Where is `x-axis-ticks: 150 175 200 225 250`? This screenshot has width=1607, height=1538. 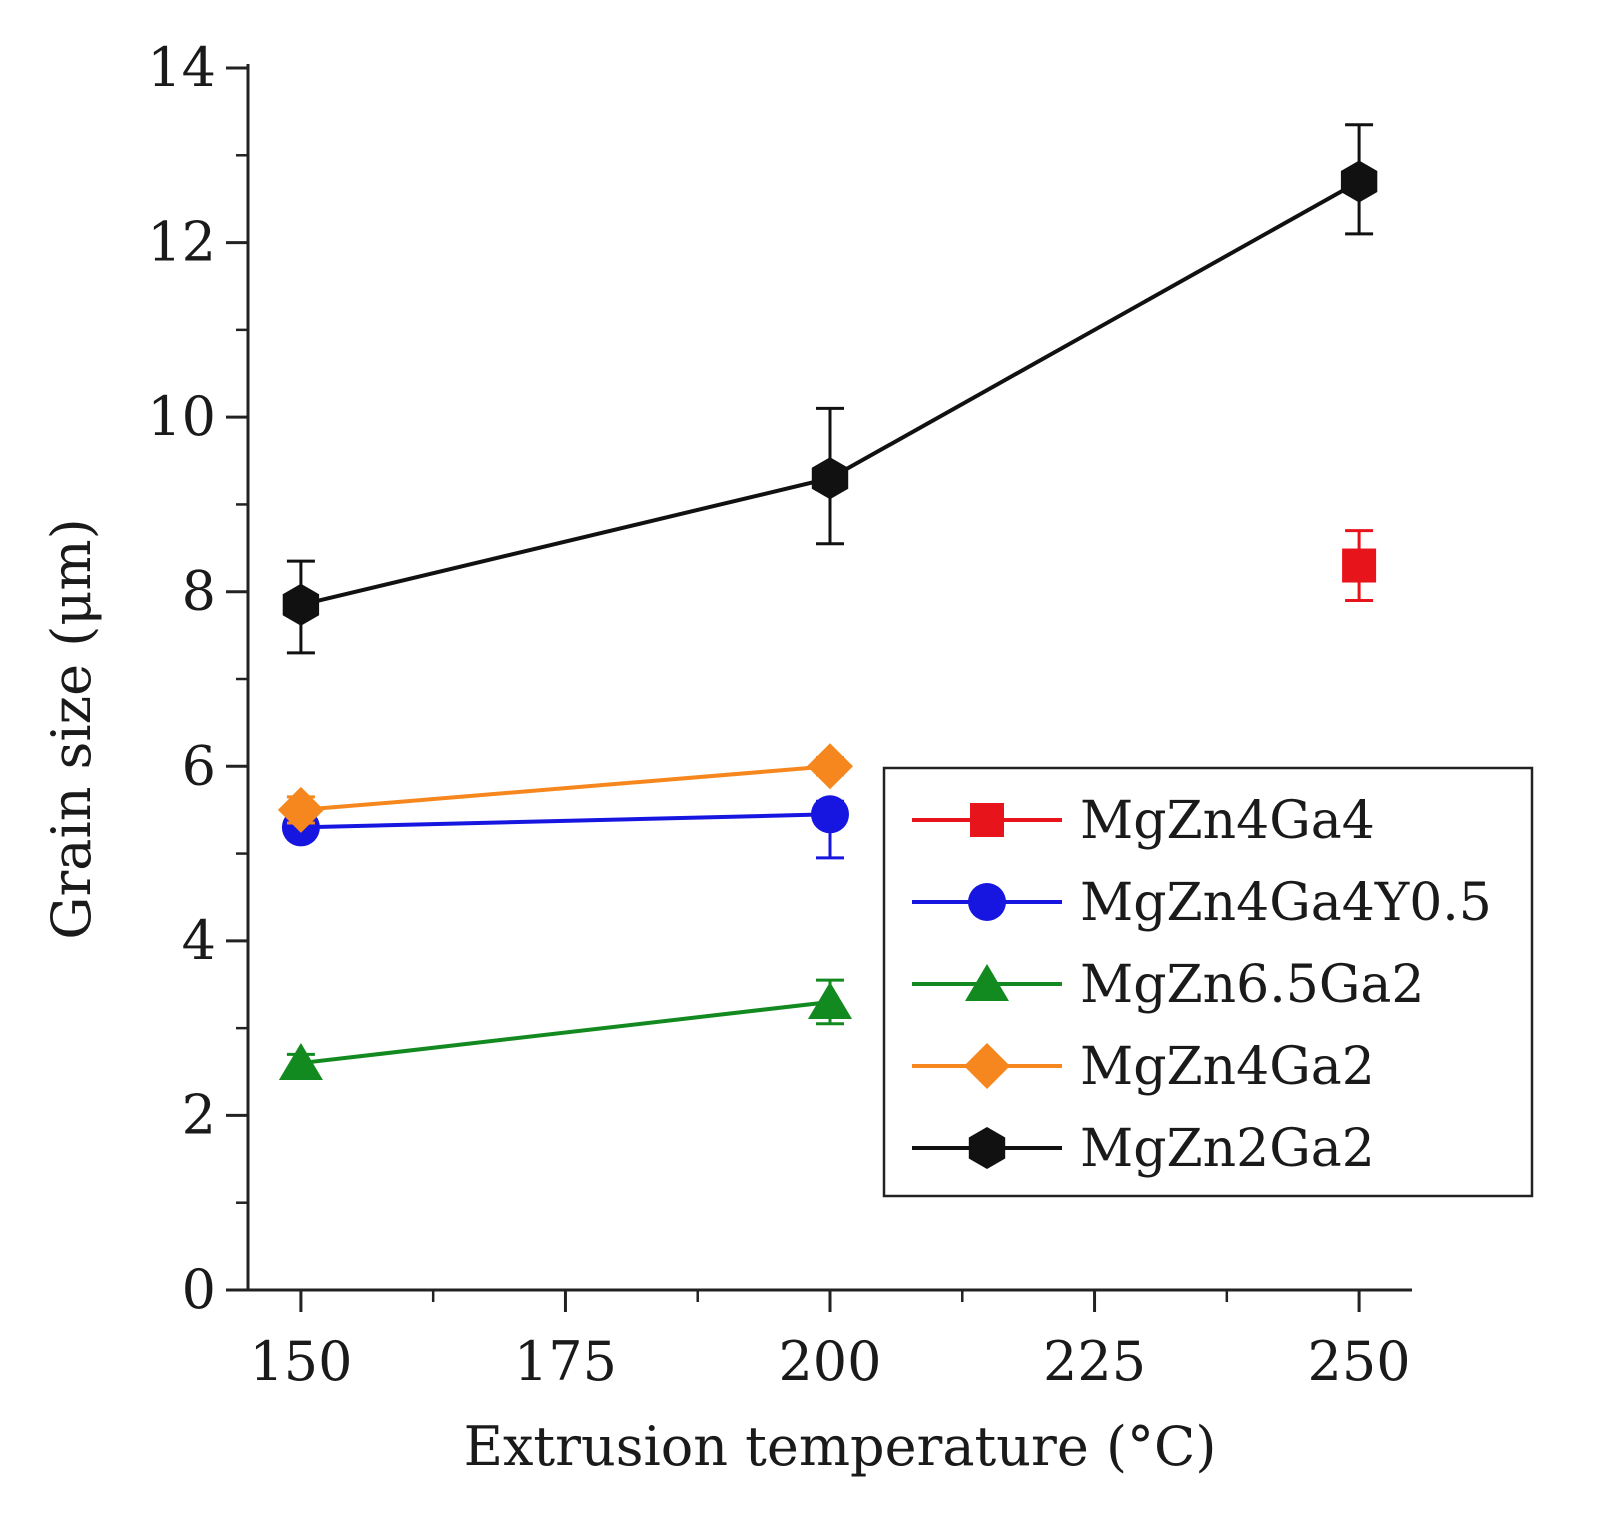
x-axis-ticks: 150 175 200 225 250 is located at coordinates (830, 1341).